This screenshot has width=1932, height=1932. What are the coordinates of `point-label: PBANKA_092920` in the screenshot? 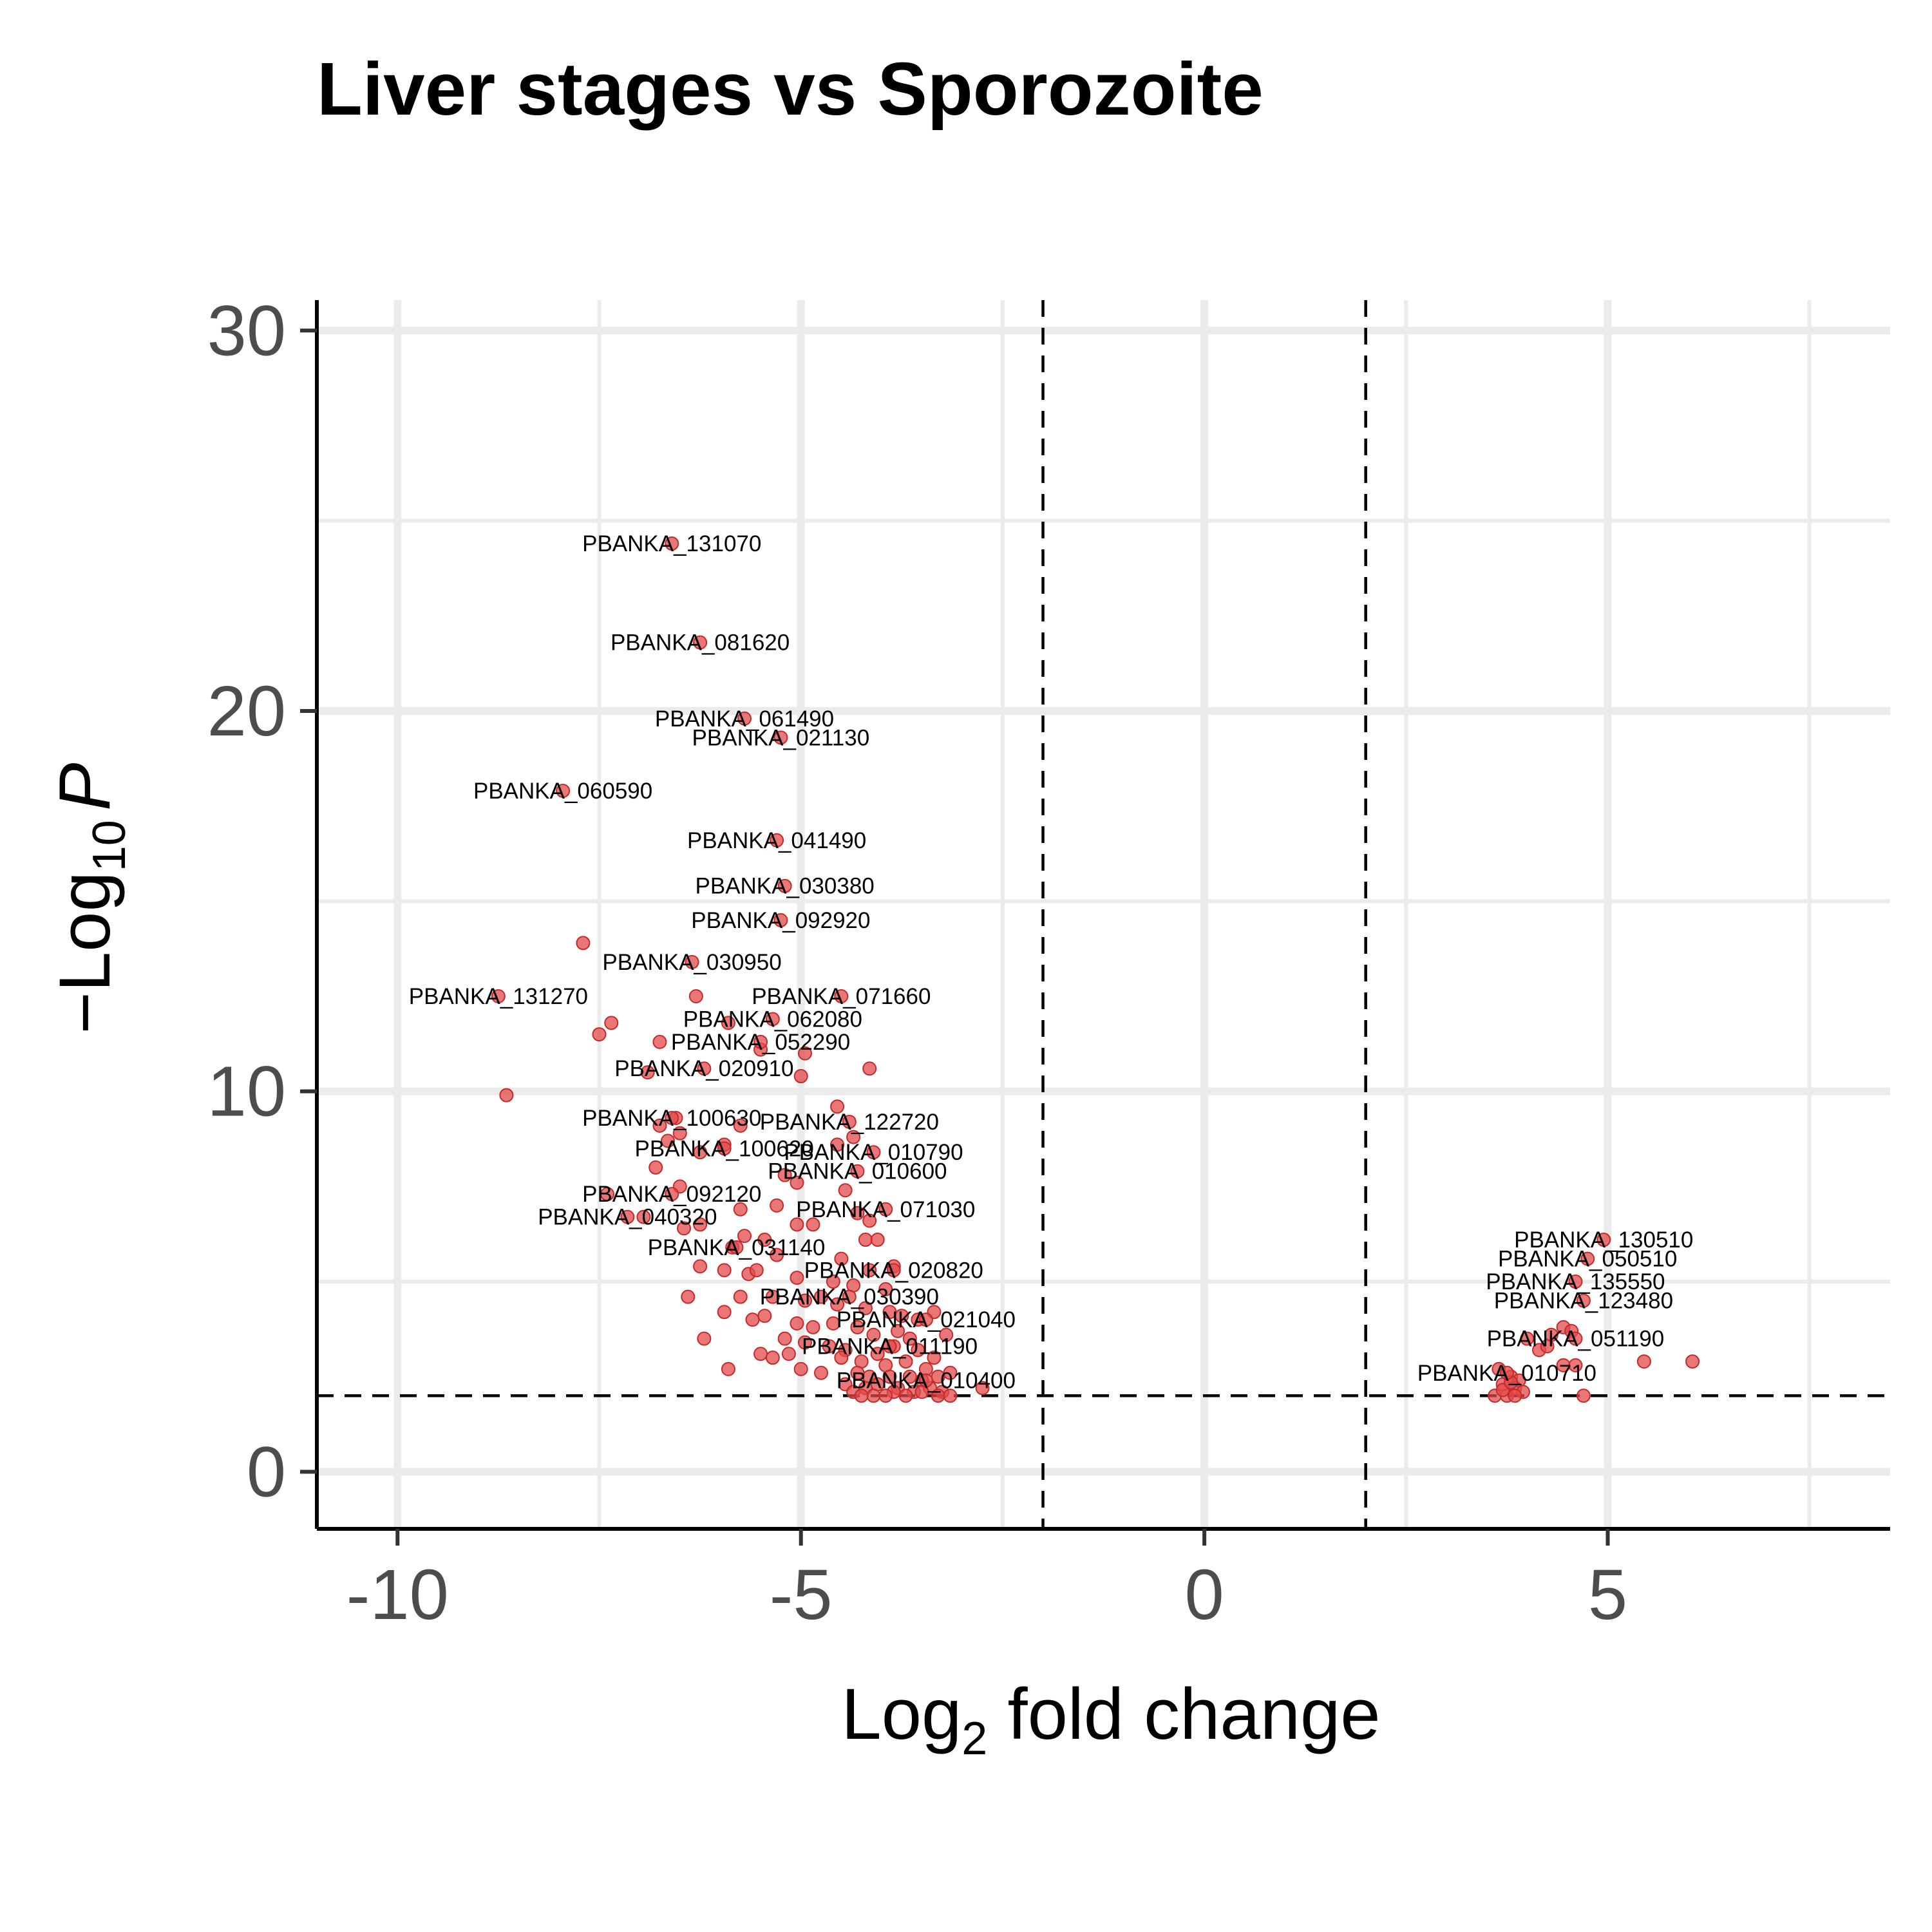 It's located at (781, 920).